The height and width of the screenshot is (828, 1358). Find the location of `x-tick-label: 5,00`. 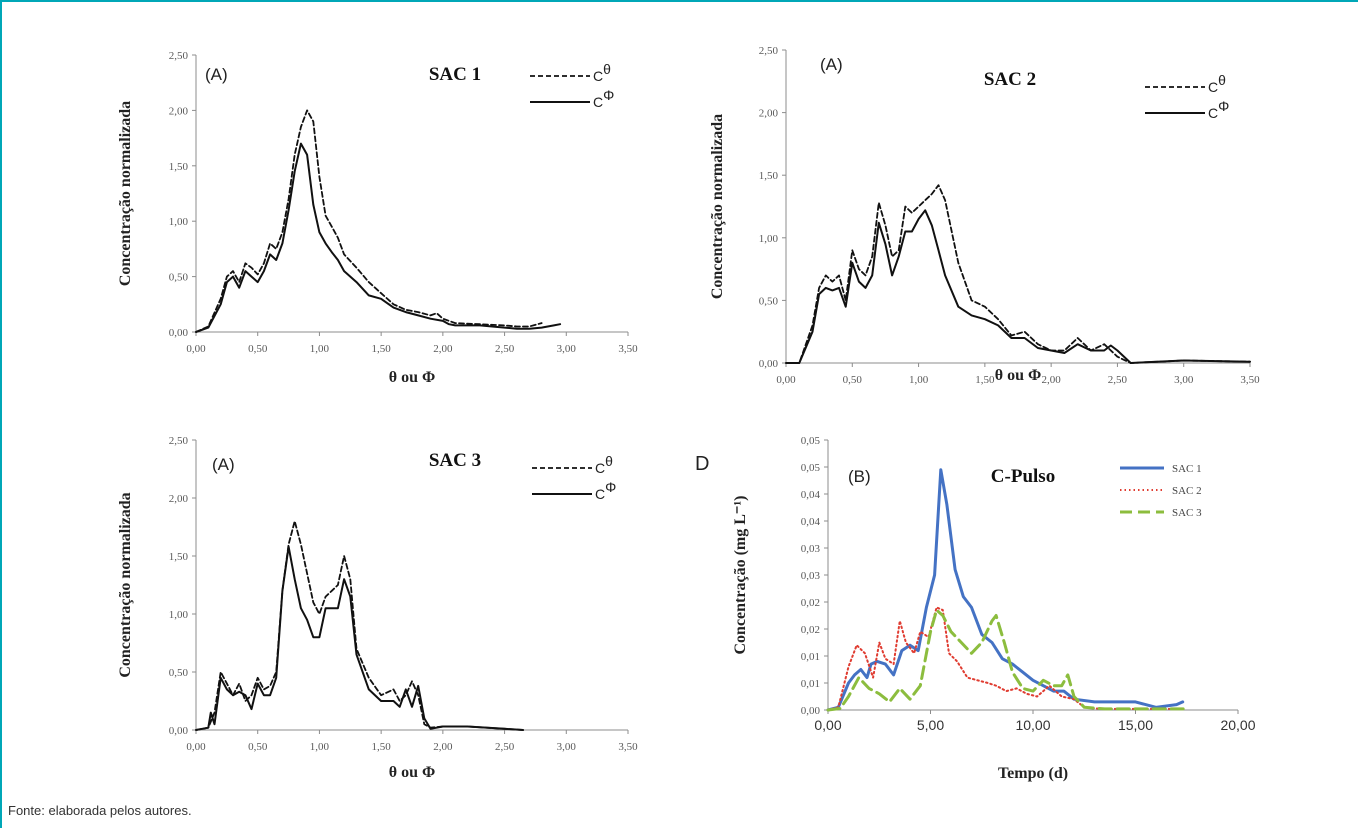

x-tick-label: 5,00 is located at coordinates (930, 725).